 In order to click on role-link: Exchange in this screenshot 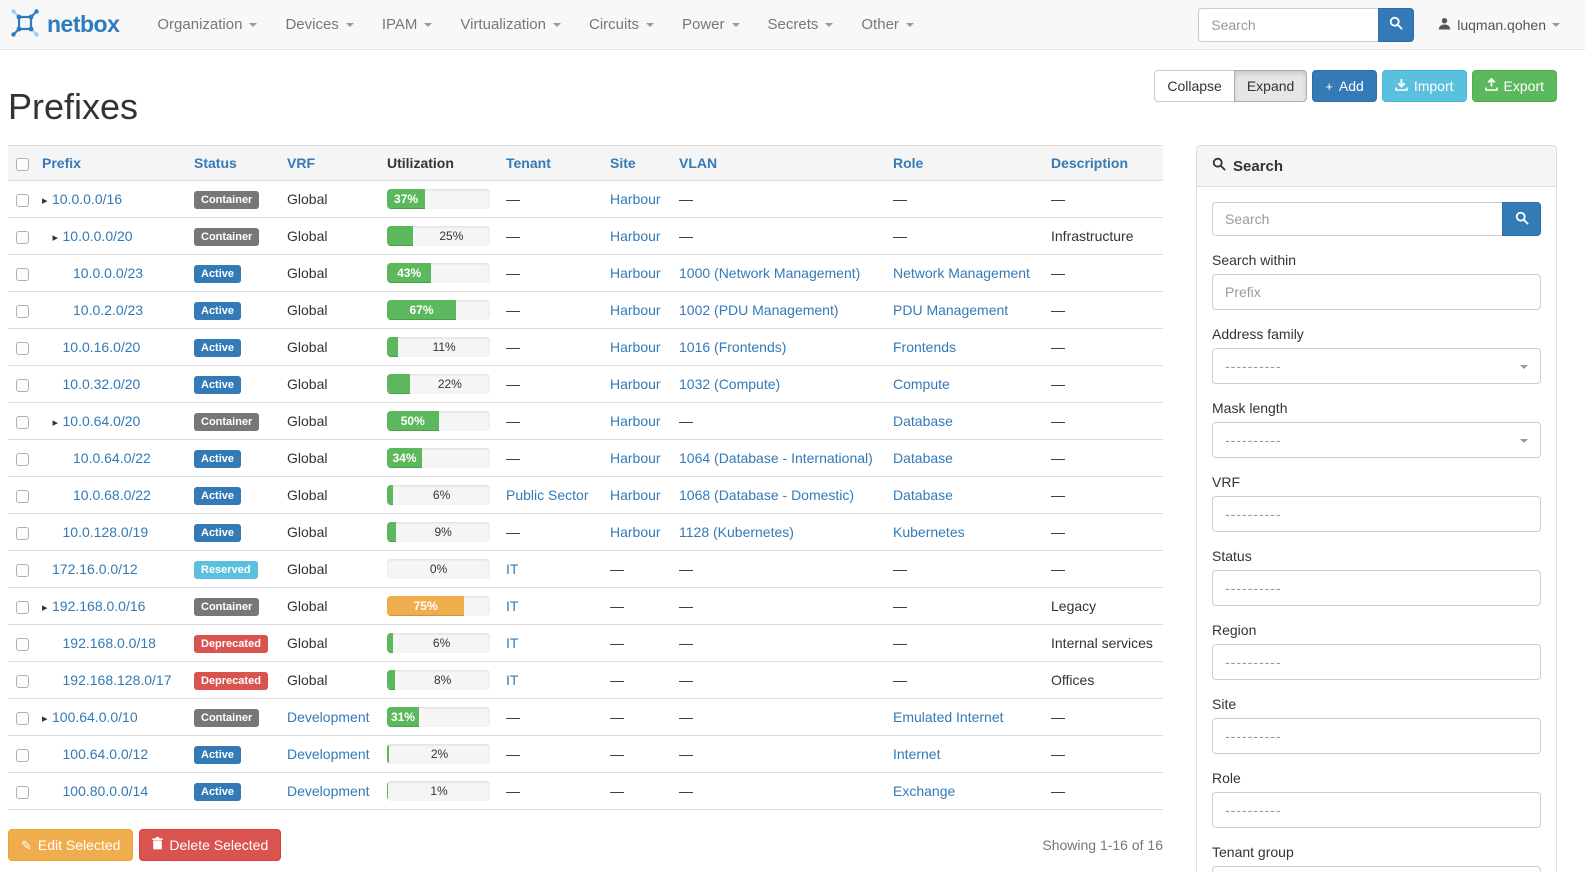, I will do `click(924, 791)`.